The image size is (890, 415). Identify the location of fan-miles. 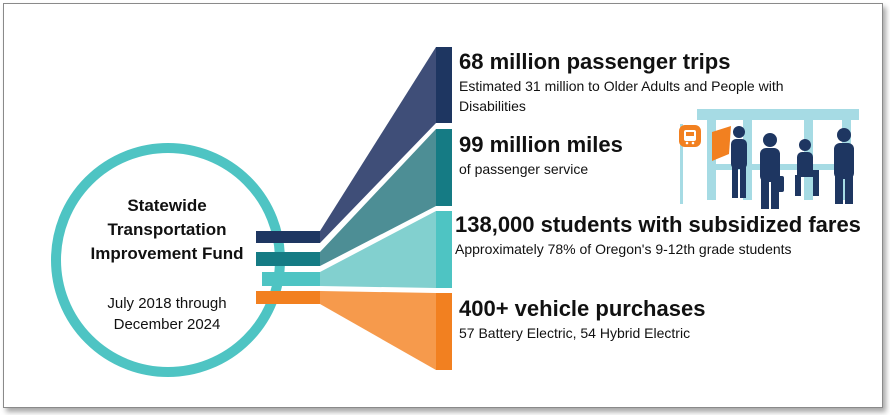
(378, 197).